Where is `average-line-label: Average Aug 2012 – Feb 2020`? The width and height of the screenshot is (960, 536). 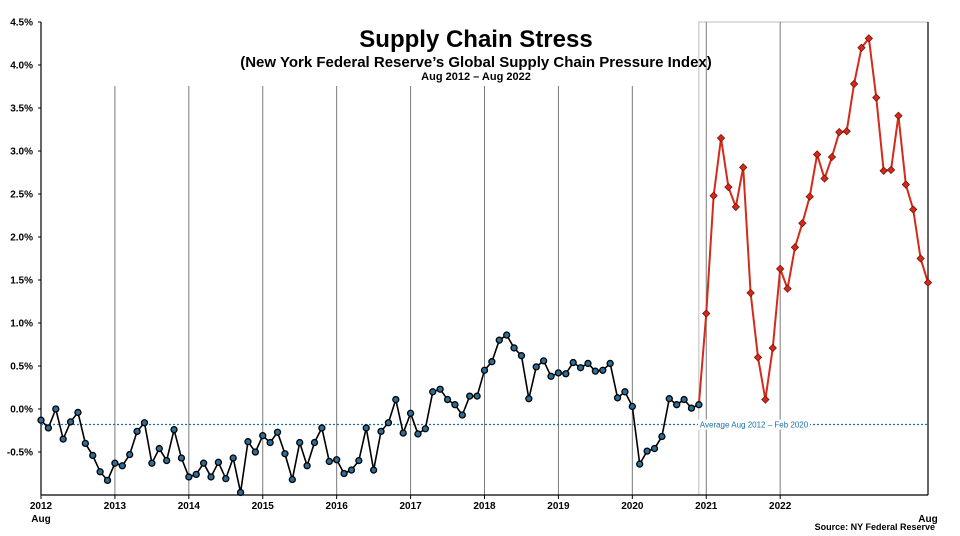 average-line-label: Average Aug 2012 – Feb 2020 is located at coordinates (754, 424).